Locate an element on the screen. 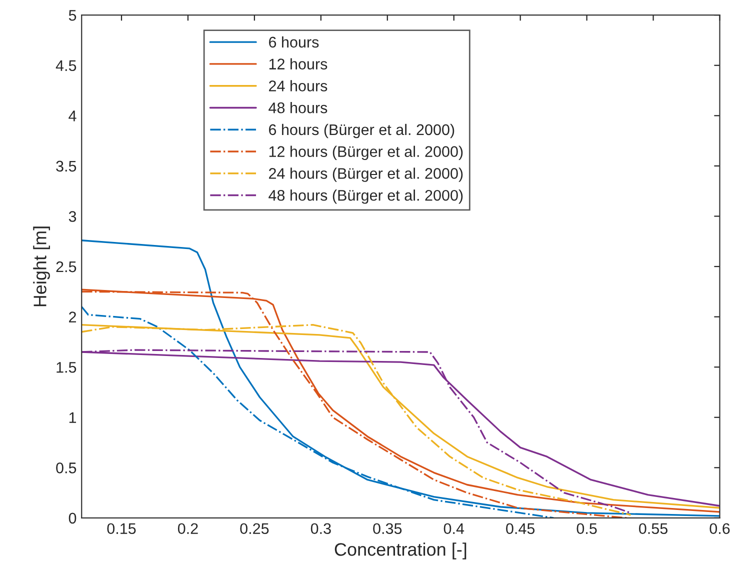 The width and height of the screenshot is (742, 580). x-tick-label: 0.45 is located at coordinates (520, 528).